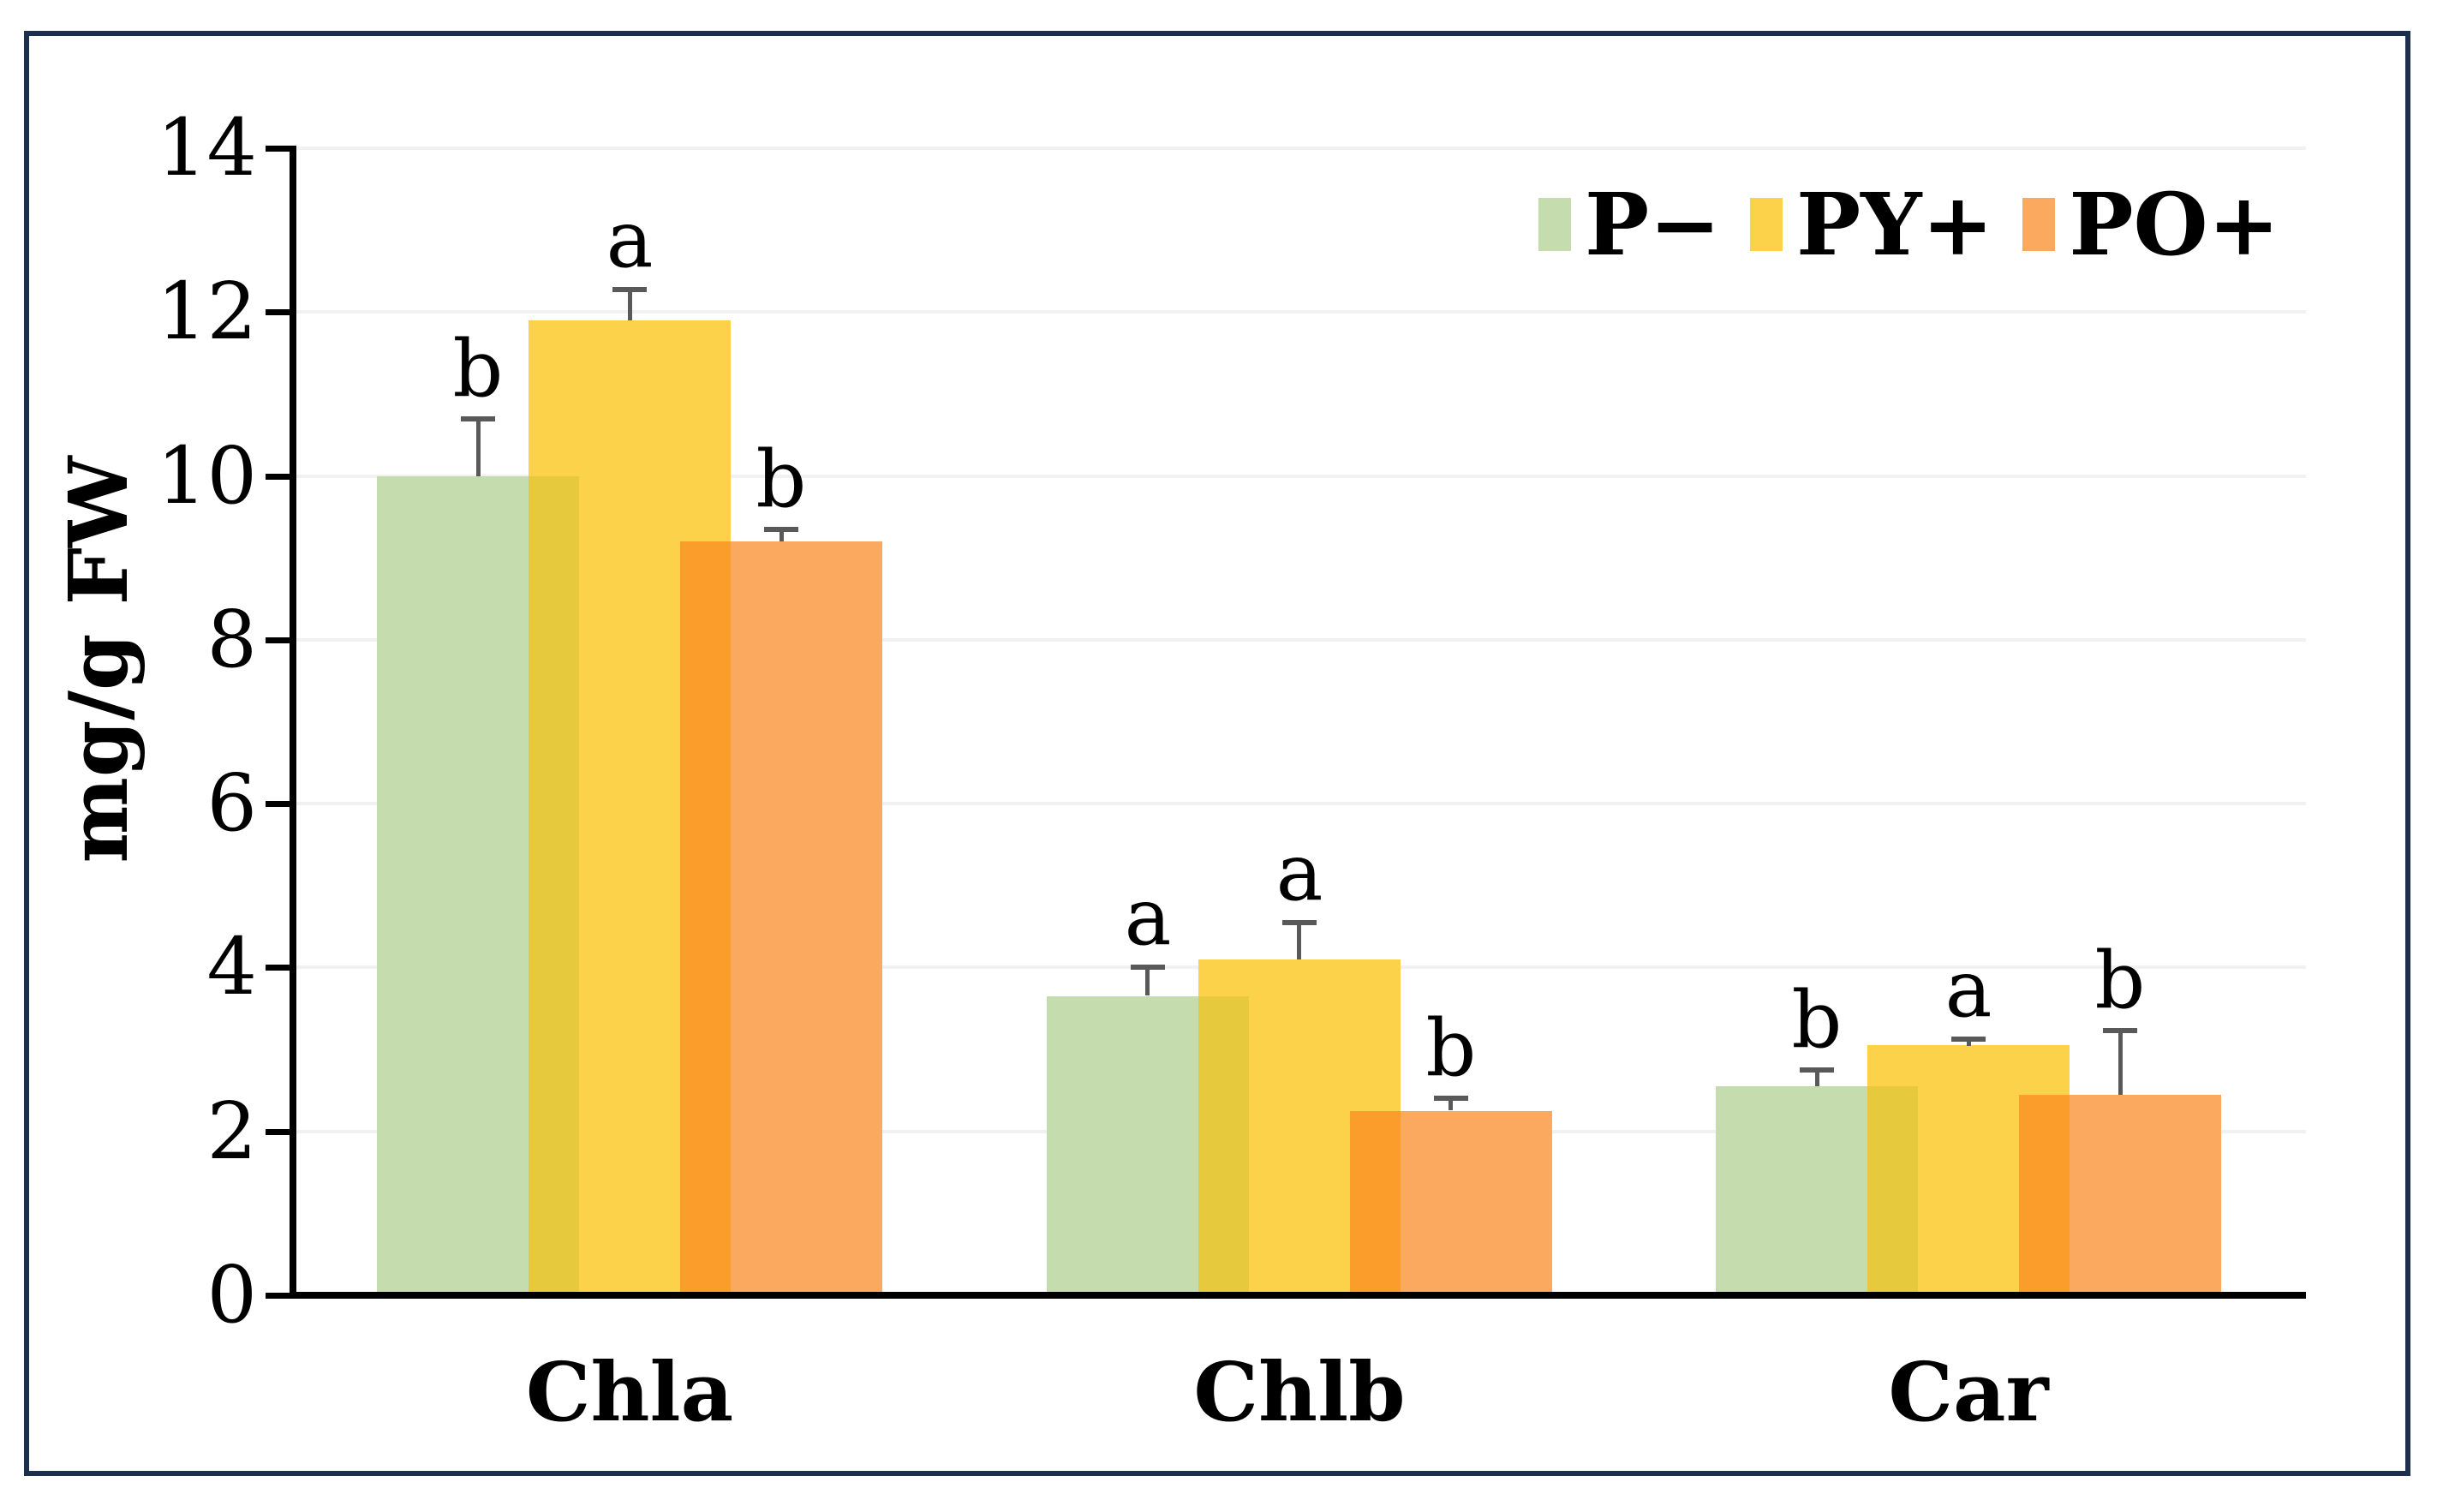 This screenshot has width=2455, height=1512. Describe the element at coordinates (232, 803) in the screenshot. I see `y-axis-tick-label: 6` at that location.